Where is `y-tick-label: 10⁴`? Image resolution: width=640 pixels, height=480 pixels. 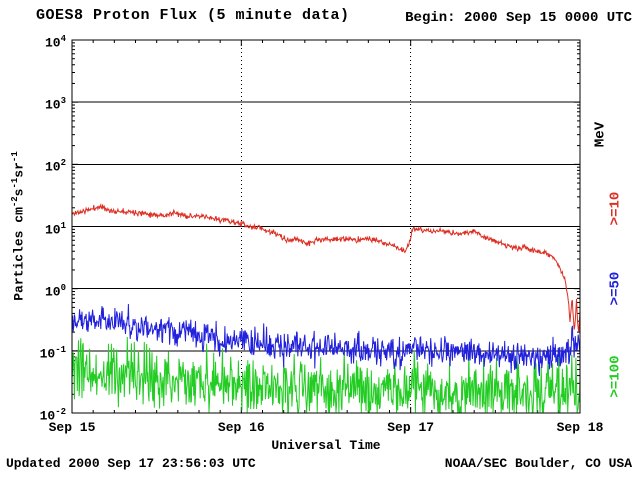
y-tick-label: 10⁴ is located at coordinates (55, 42).